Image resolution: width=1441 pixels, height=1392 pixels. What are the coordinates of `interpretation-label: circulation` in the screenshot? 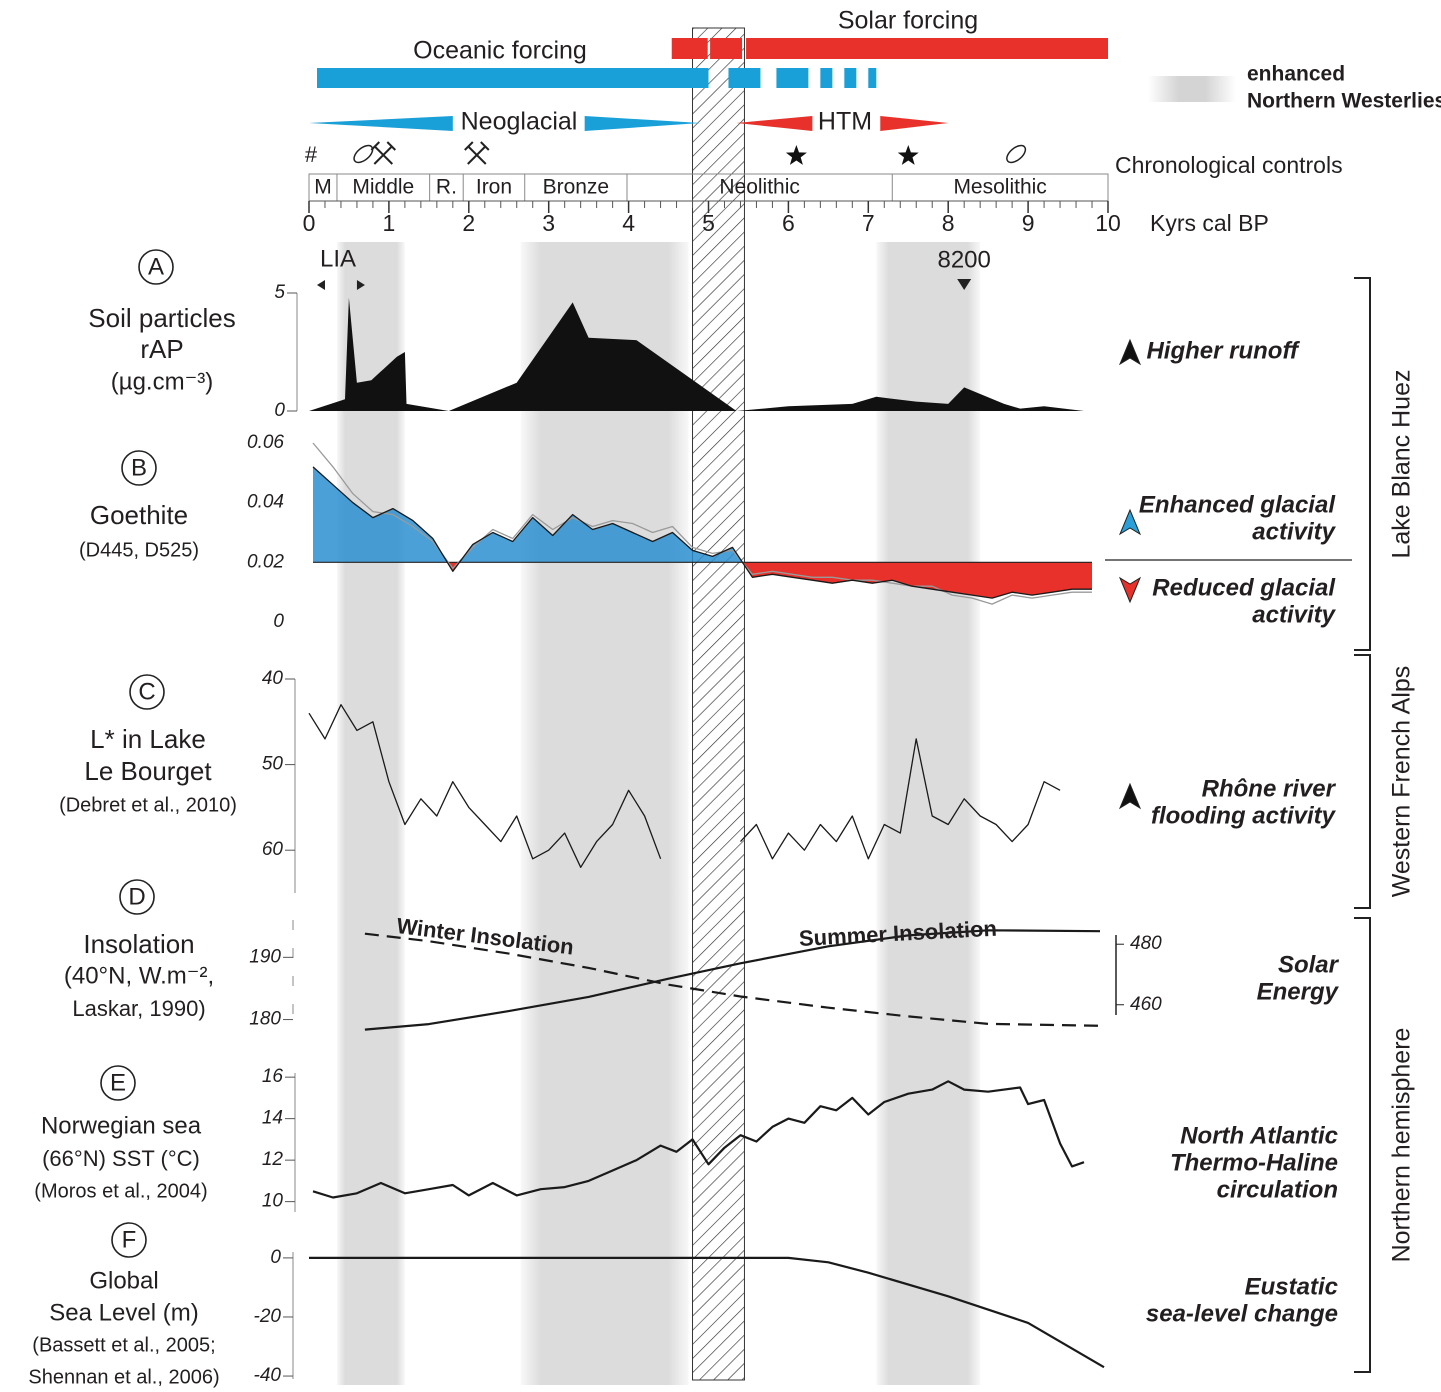 It's located at (1277, 1189).